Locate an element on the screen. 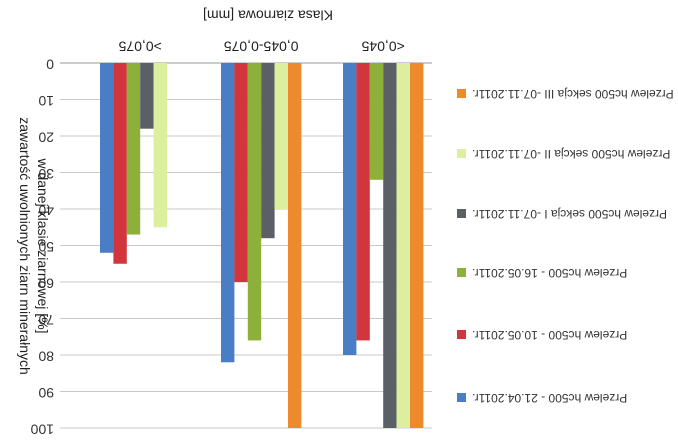  y-tick-labels: 0 10 20 30 40 50 60 70 80 90 100 is located at coordinates (42, 246).